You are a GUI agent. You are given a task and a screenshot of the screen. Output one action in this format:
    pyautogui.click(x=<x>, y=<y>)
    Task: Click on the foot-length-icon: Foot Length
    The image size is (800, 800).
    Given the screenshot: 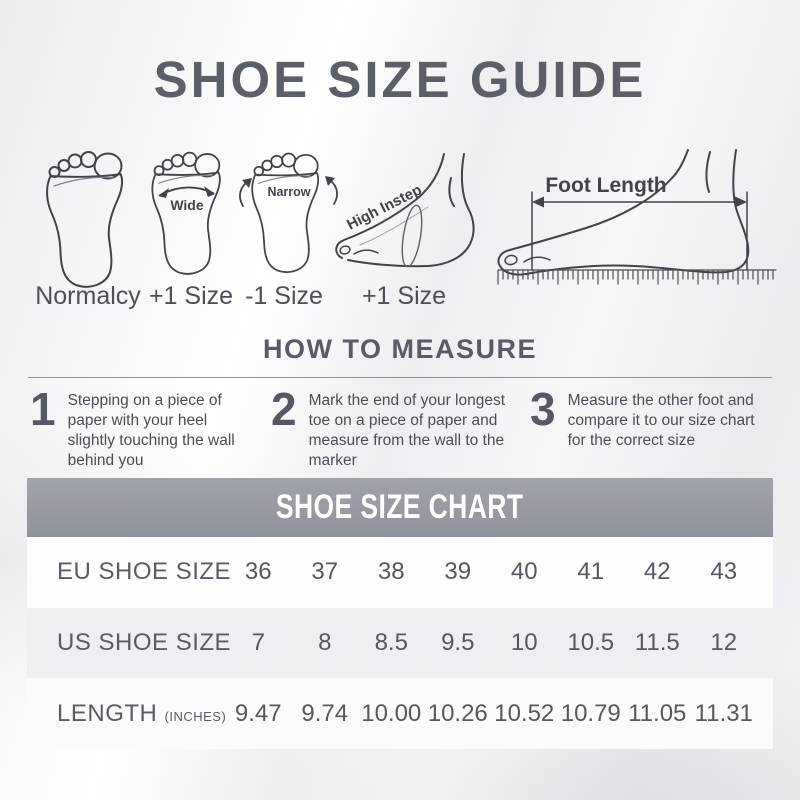 What is the action you would take?
    pyautogui.click(x=637, y=217)
    